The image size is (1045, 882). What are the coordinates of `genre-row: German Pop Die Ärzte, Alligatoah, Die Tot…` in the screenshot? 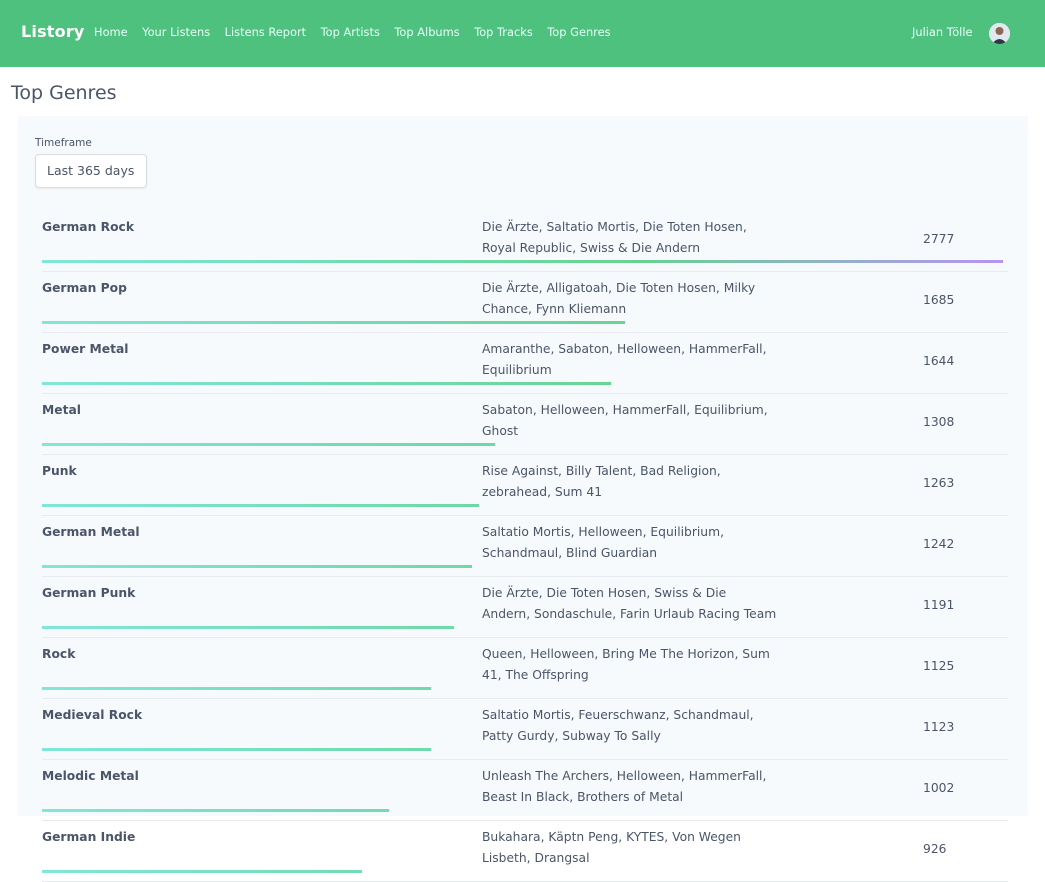 It's located at (525, 302).